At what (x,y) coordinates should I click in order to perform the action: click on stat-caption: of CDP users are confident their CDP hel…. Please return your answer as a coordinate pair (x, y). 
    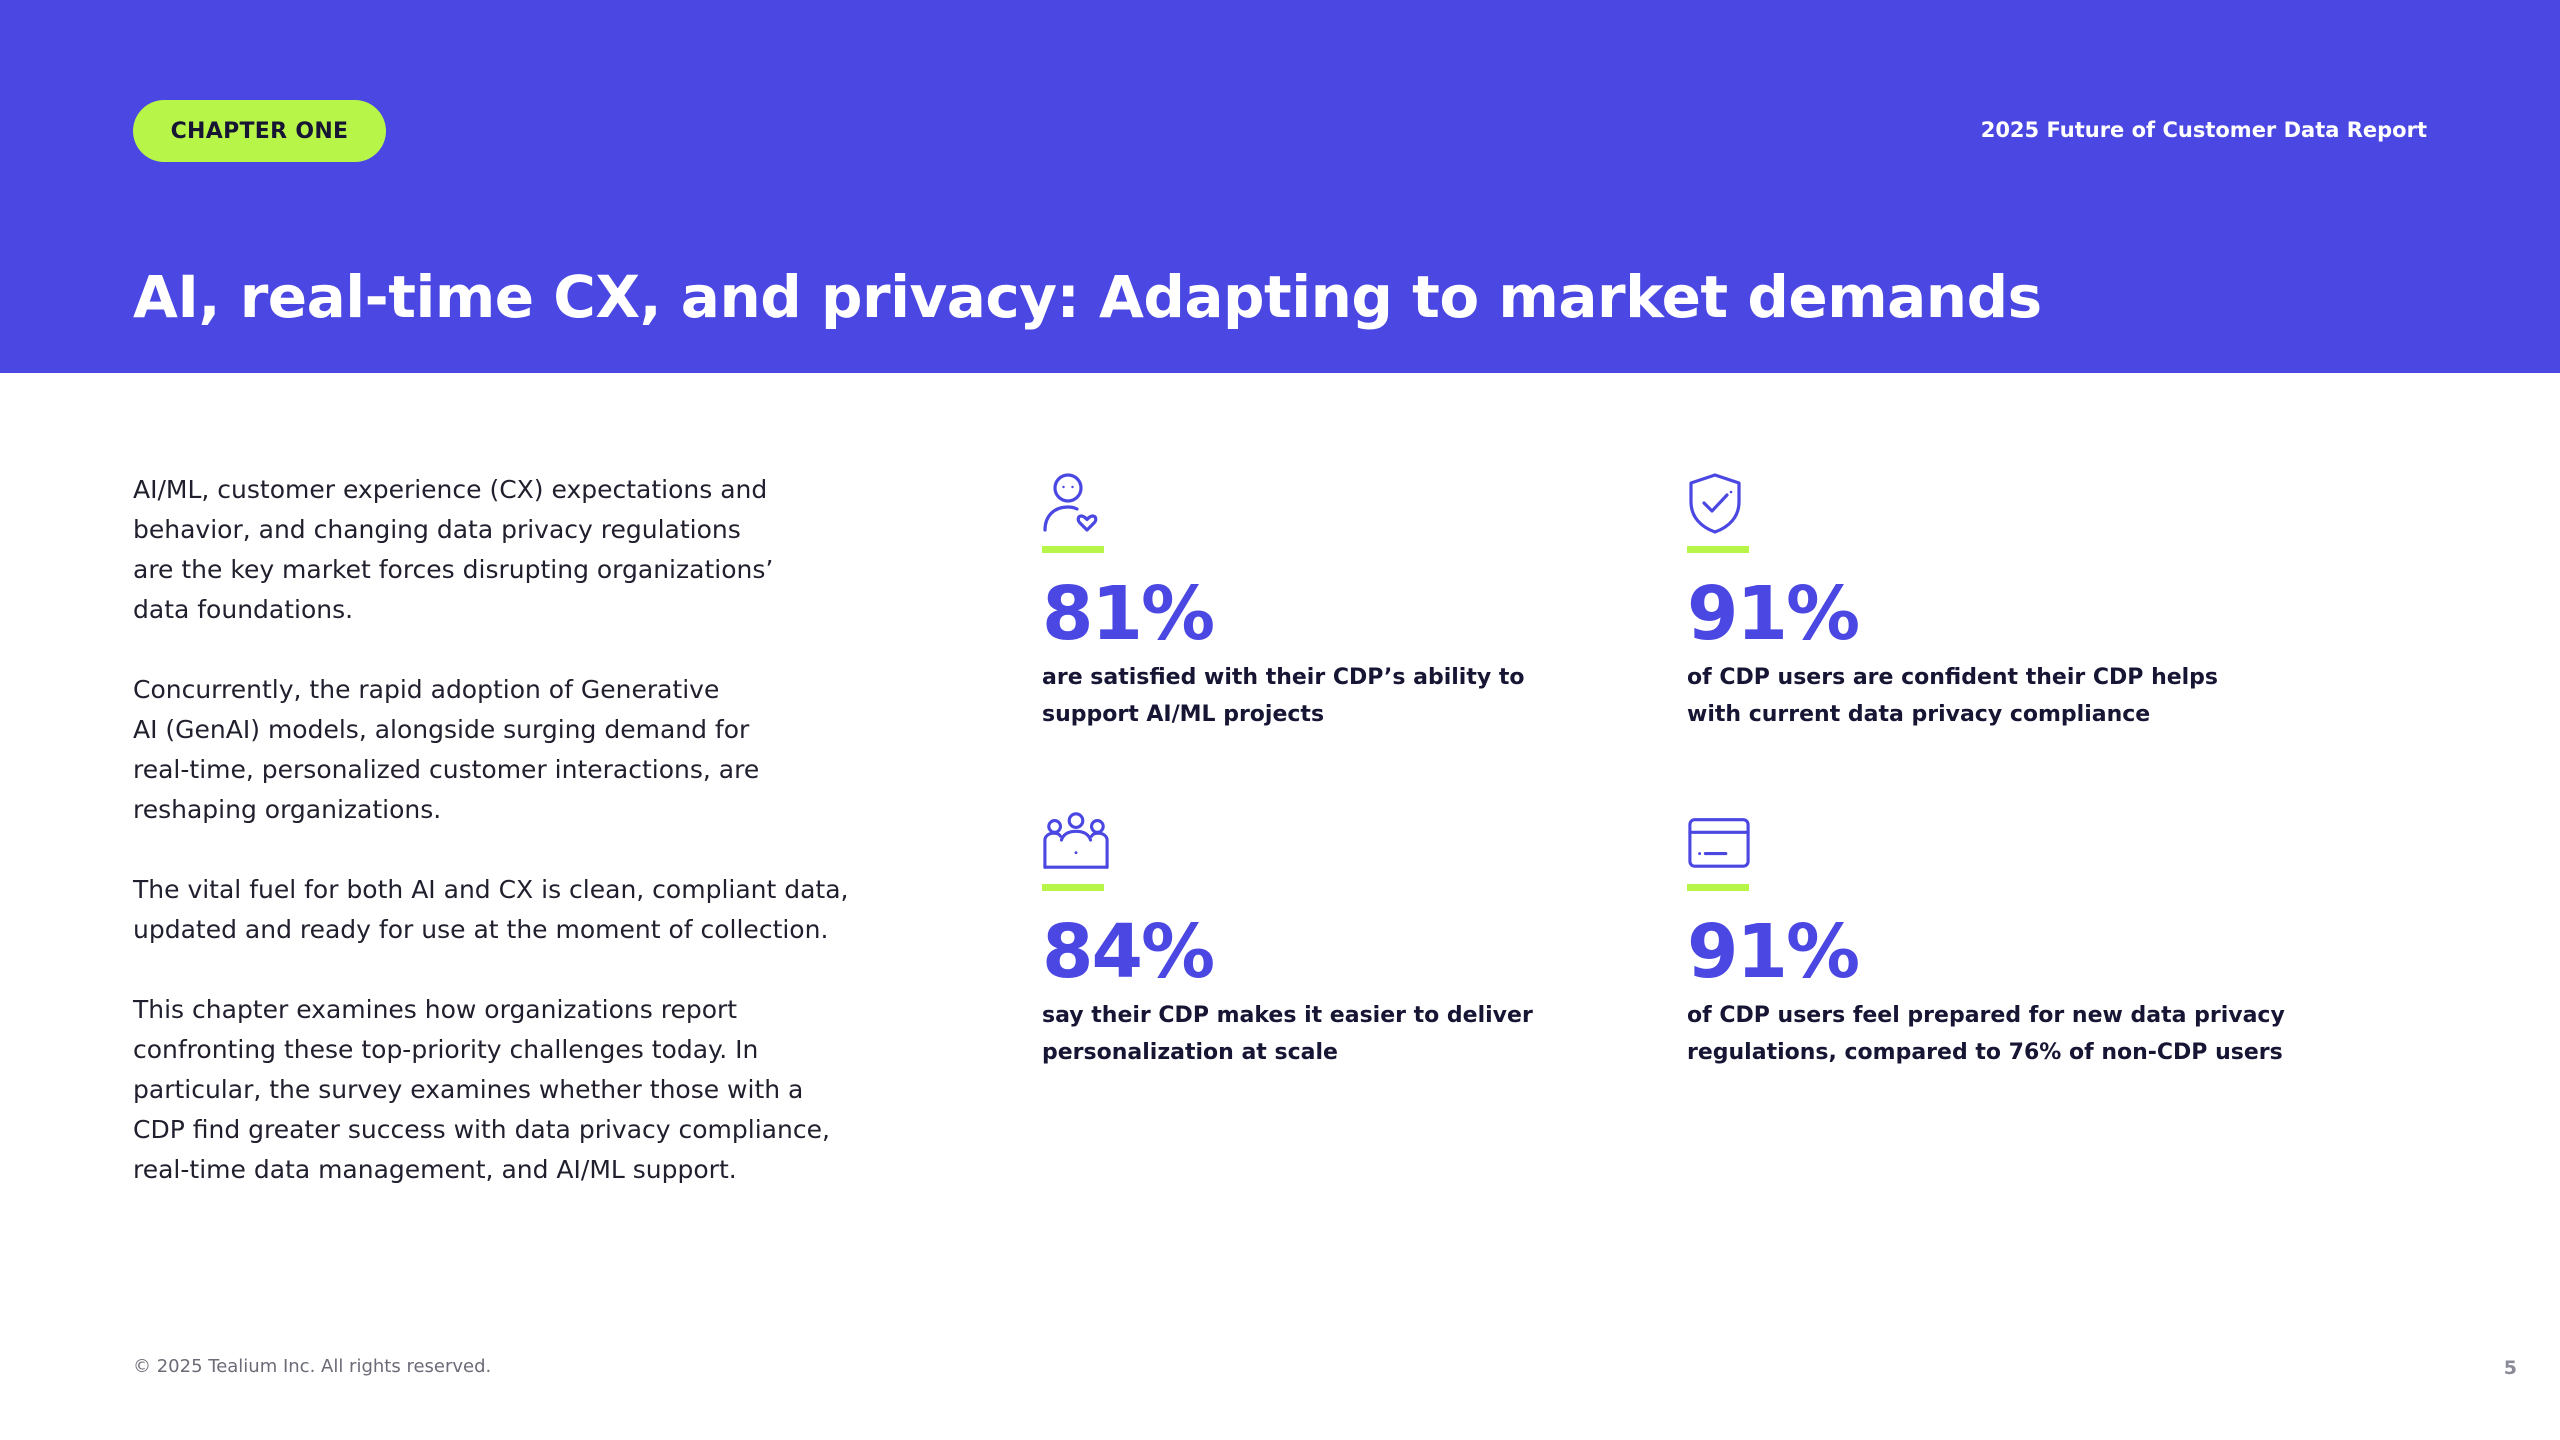
    Looking at the image, I should click on (1953, 696).